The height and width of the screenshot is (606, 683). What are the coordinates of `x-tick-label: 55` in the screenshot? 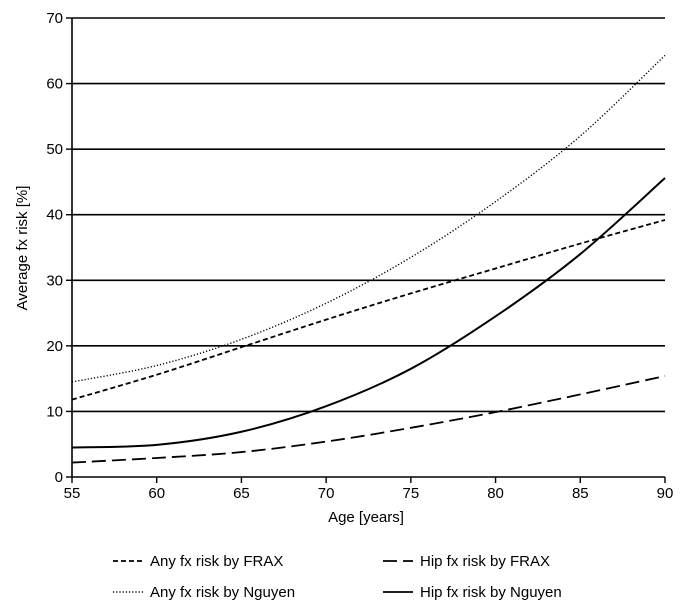 It's located at (72, 493).